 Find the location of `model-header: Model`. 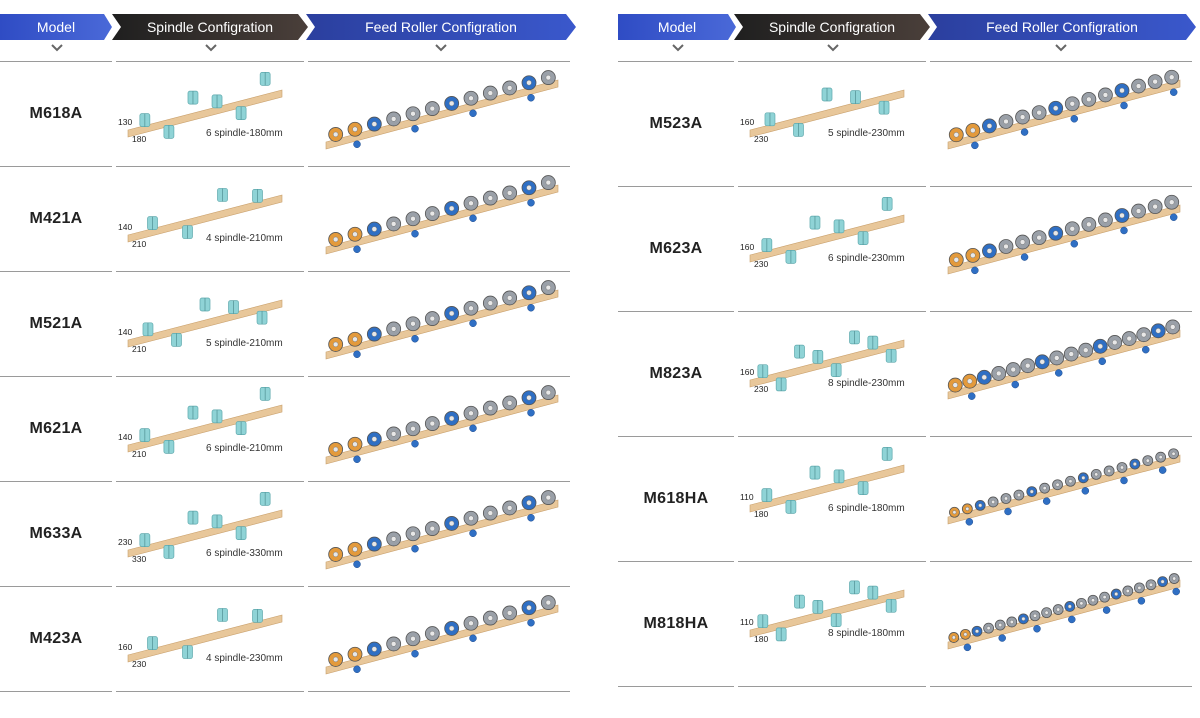

model-header: Model is located at coordinates (56, 27).